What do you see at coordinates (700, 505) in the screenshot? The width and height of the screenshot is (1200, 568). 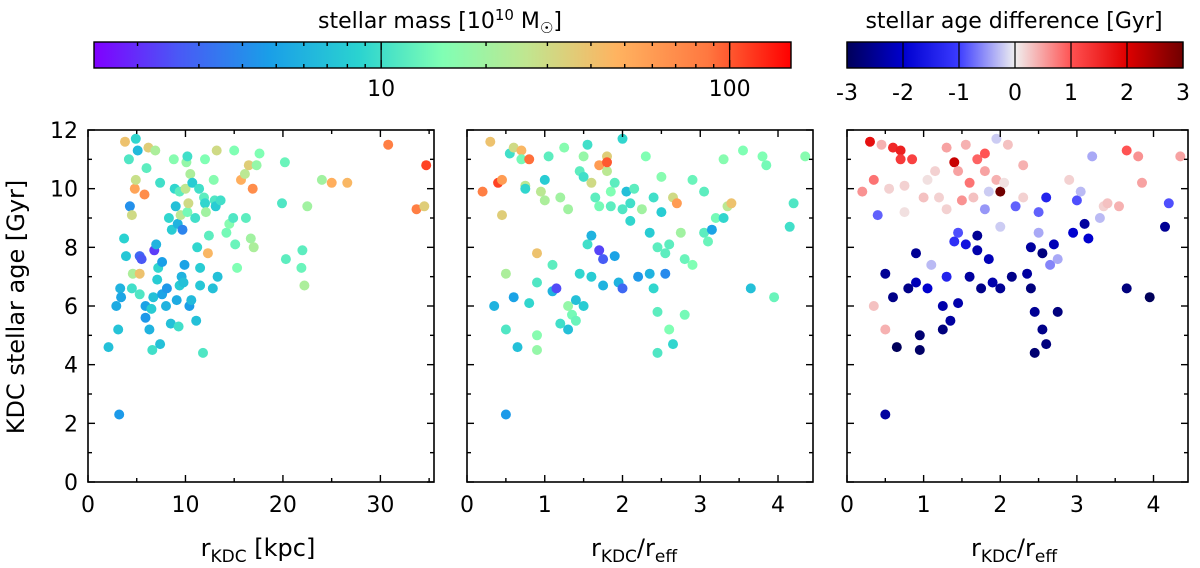 I see `x-tick-label: 3` at bounding box center [700, 505].